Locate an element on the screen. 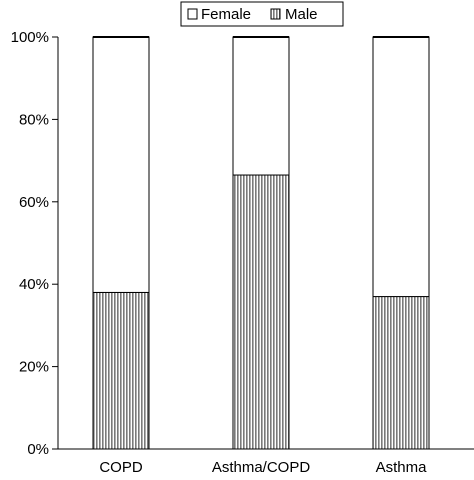 The image size is (474, 480). y-tick-label: 80% is located at coordinates (34, 119).